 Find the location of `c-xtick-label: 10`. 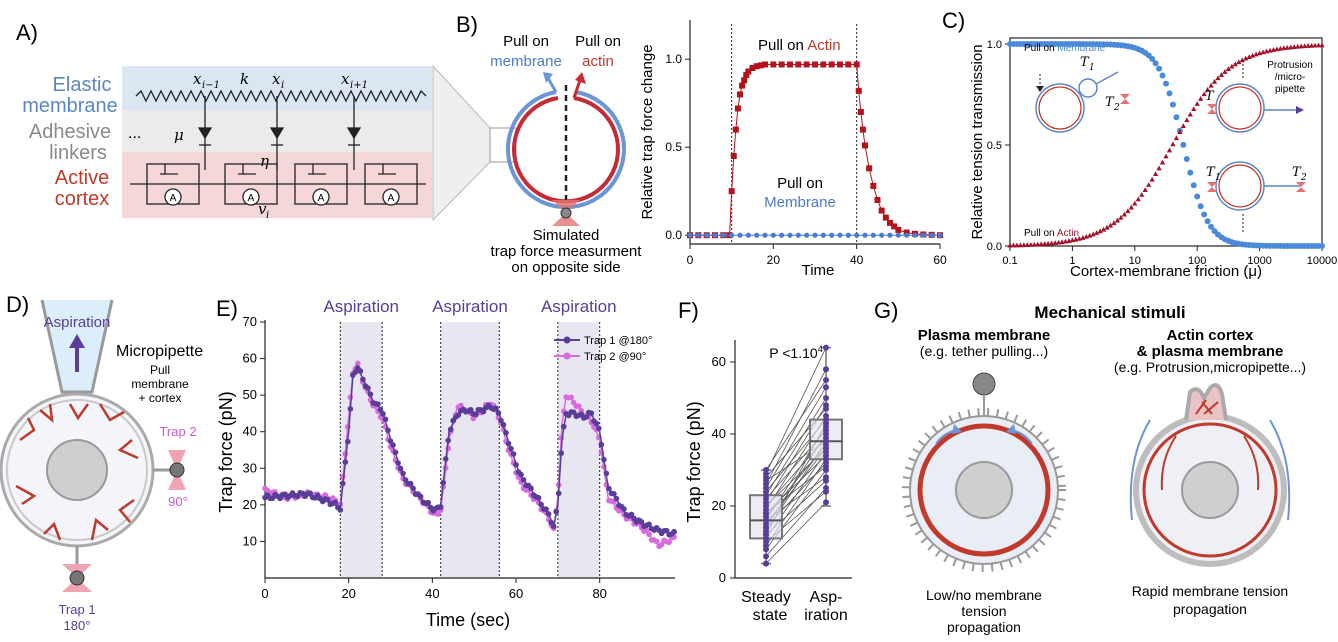

c-xtick-label: 10 is located at coordinates (1135, 261).